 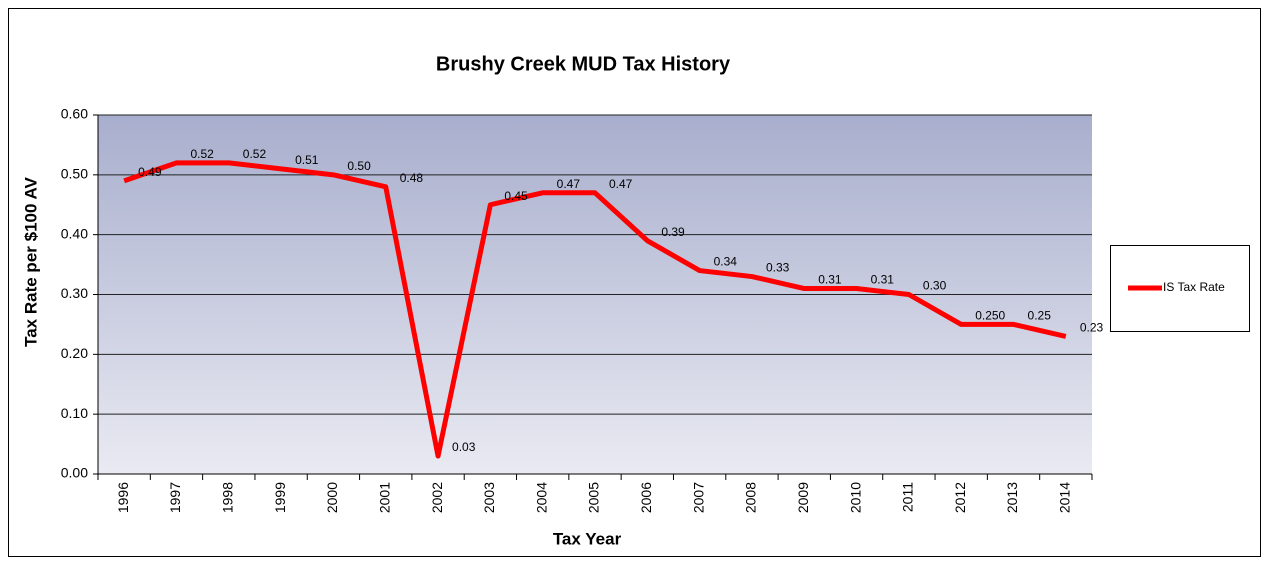 I want to click on x-tick-label: 1998, so click(x=227, y=497).